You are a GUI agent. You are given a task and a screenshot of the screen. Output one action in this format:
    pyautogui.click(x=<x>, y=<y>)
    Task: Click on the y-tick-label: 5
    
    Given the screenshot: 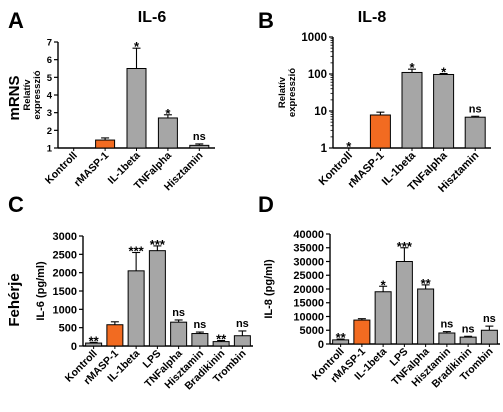 What is the action you would take?
    pyautogui.click(x=50, y=78)
    